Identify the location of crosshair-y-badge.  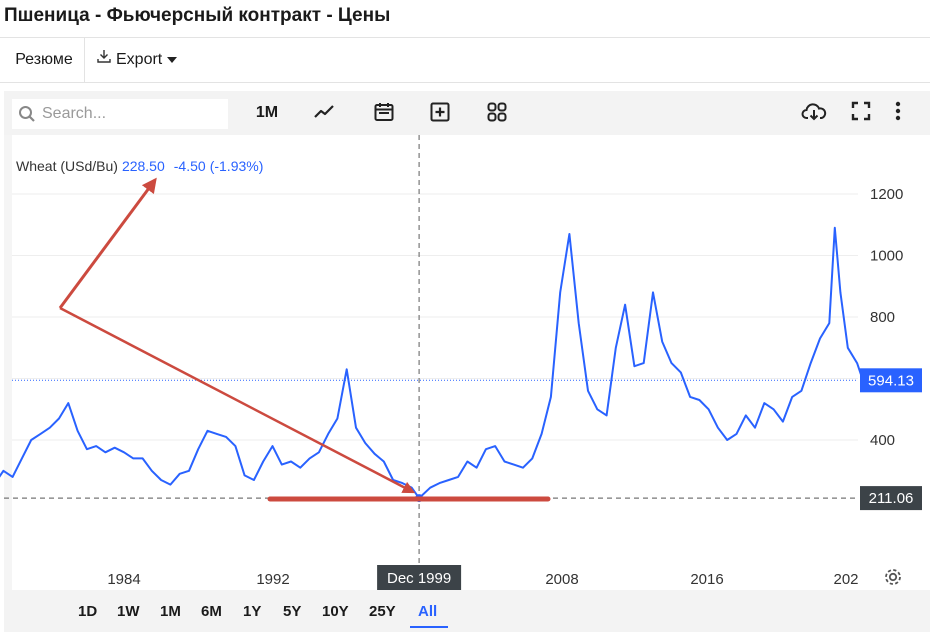
(891, 498).